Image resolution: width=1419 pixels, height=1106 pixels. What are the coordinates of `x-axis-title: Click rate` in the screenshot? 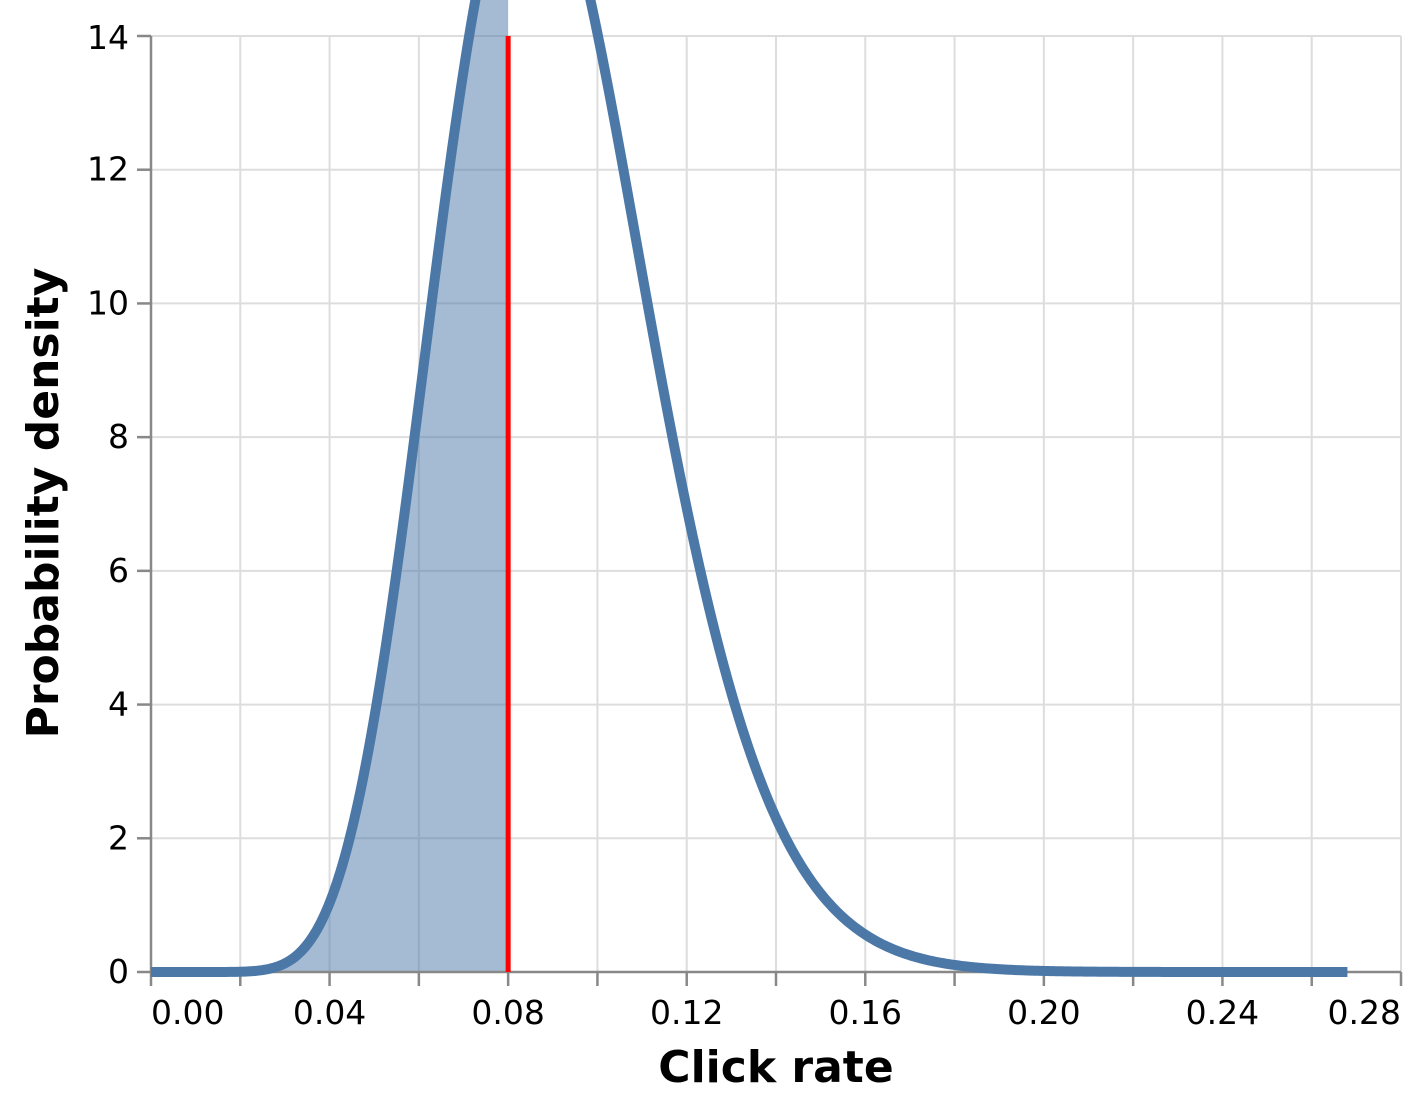 It's located at (775, 1067).